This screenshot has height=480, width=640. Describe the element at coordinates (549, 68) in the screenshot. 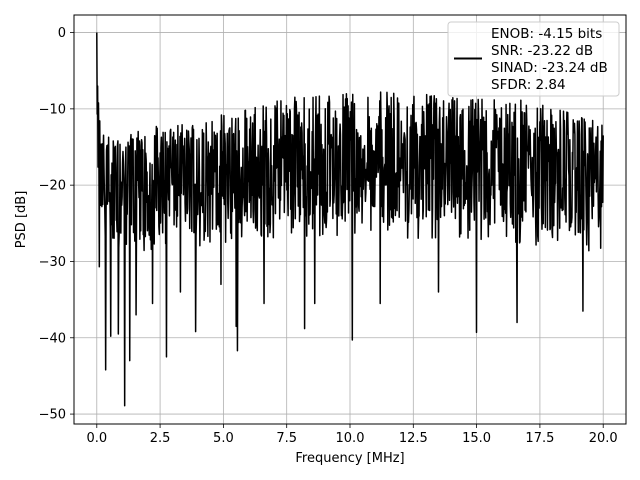

I see `legend-entry: SINAD: -23.24 dB` at that location.